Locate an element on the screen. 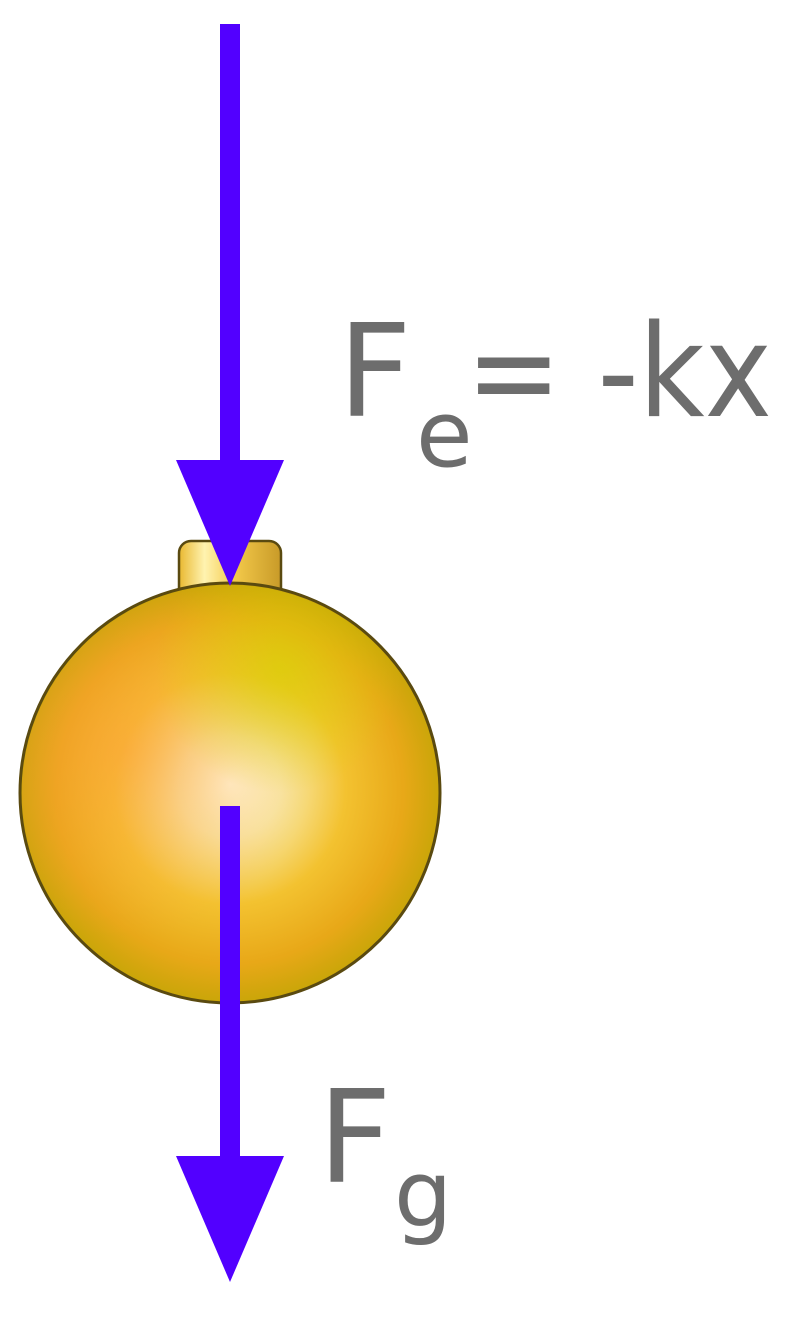 This screenshot has width=800, height=1331. elastic-force-subscript: e is located at coordinates (444, 434).